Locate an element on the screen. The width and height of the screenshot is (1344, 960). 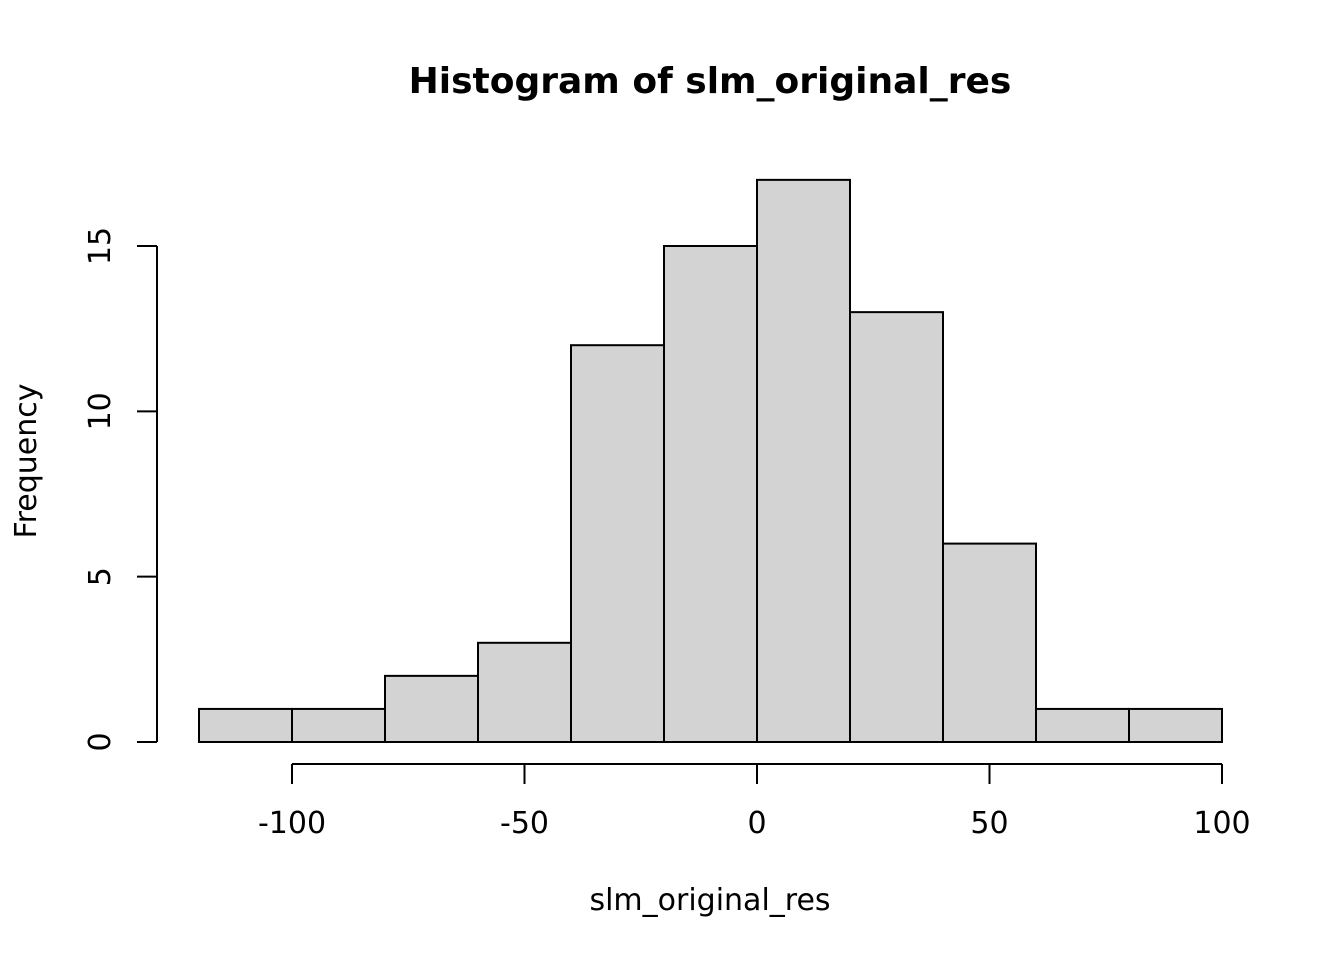
x-tick-label-3: 50 is located at coordinates (989, 823).